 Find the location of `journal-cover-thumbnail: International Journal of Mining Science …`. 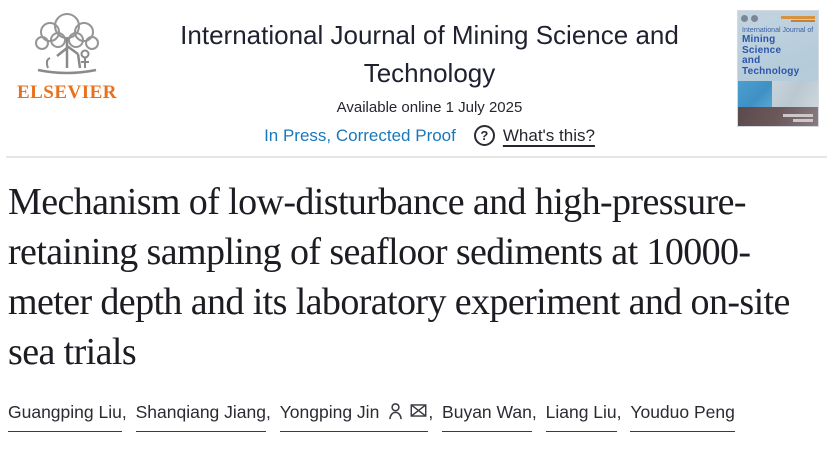

journal-cover-thumbnail: International Journal of Mining Science … is located at coordinates (778, 68).